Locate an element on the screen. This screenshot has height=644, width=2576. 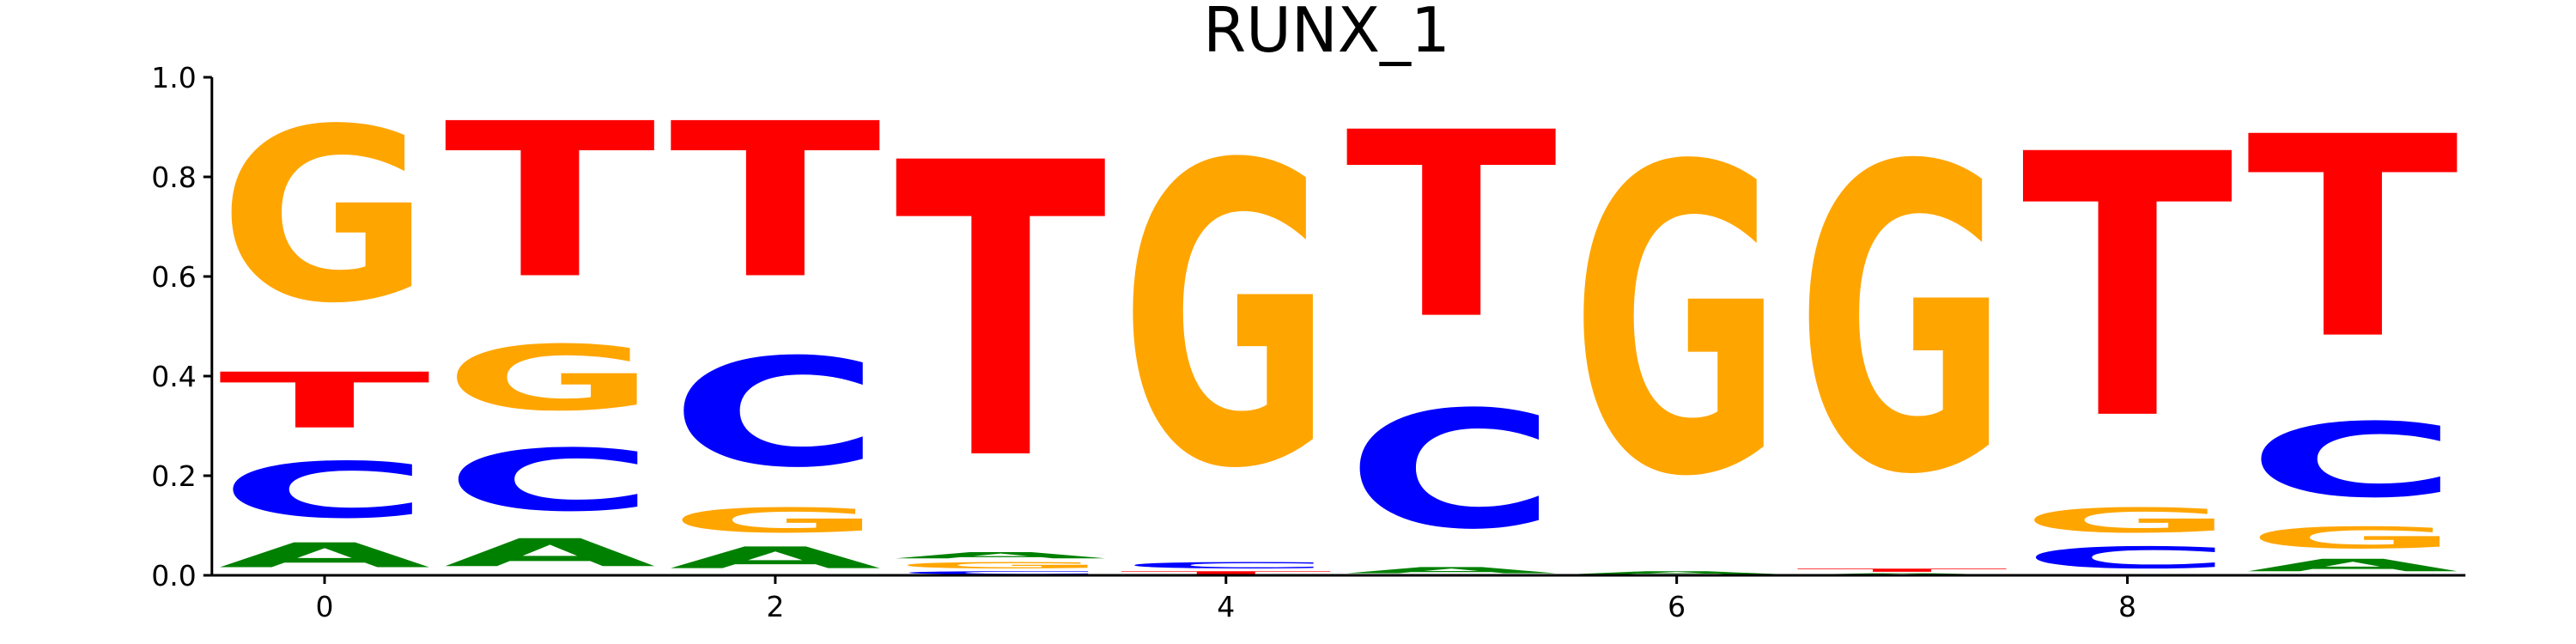
chart-title: RUNX_1 is located at coordinates (1327, 33).